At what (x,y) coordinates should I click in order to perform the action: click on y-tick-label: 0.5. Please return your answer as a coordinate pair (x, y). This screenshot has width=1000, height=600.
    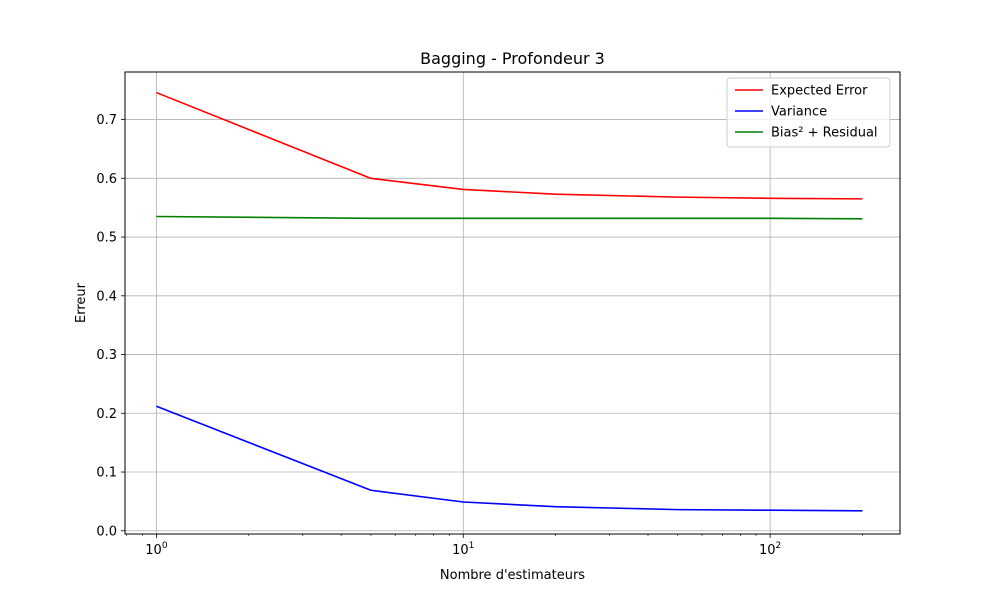
    Looking at the image, I should click on (106, 238).